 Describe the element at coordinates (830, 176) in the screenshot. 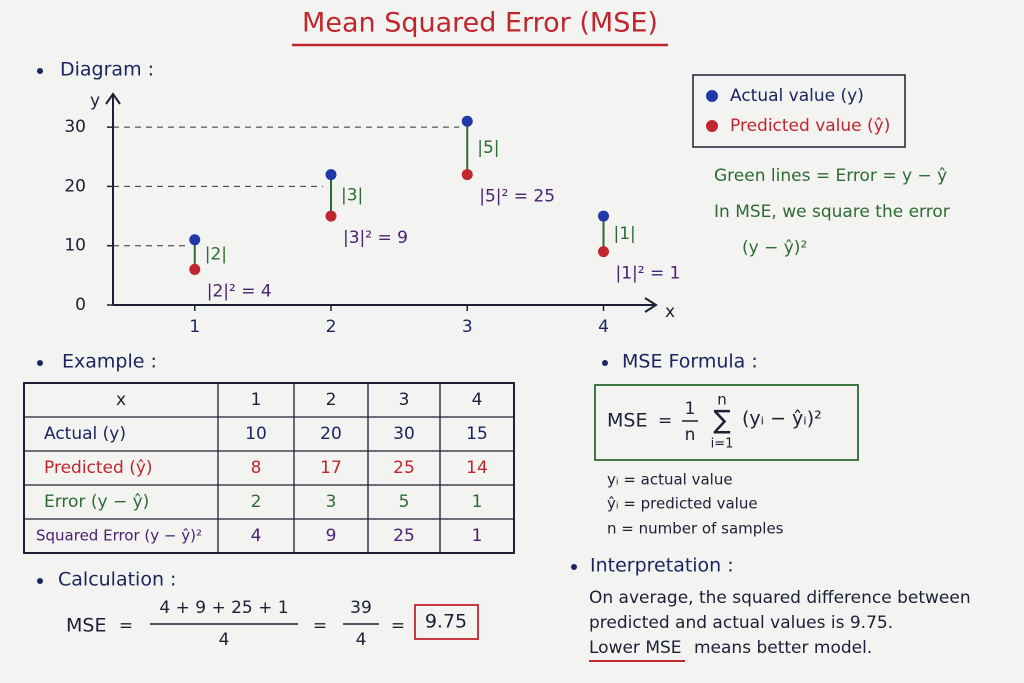

I see `note: Green lines = Error = y − ŷ` at that location.